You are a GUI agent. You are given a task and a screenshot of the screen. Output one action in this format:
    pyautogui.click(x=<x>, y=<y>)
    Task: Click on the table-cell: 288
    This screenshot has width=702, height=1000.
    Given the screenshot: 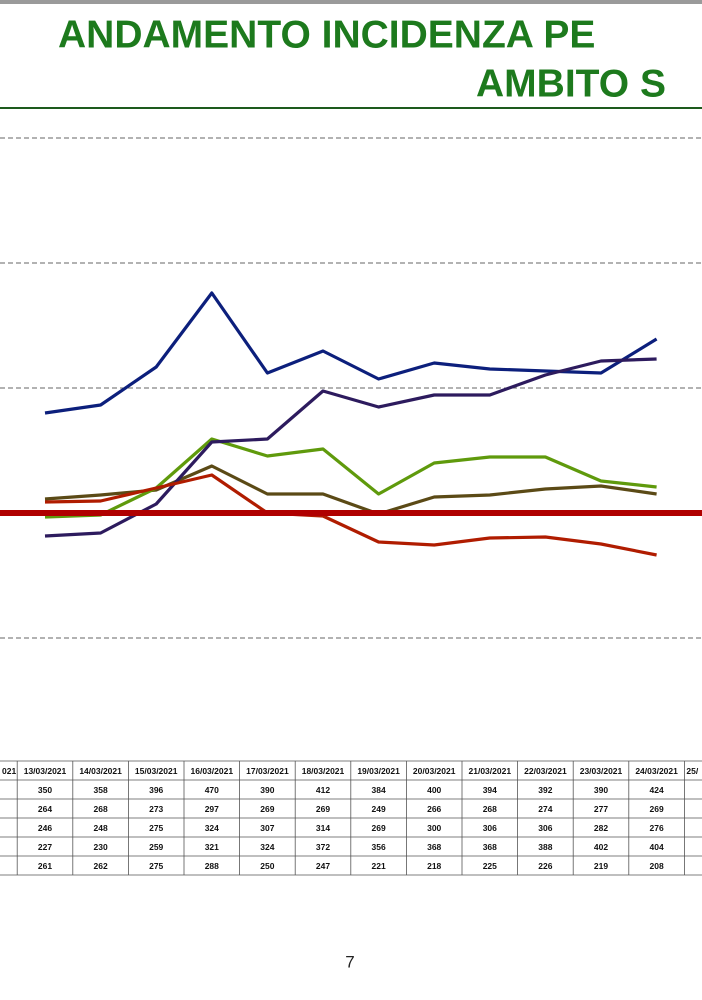 What is the action you would take?
    pyautogui.click(x=212, y=866)
    